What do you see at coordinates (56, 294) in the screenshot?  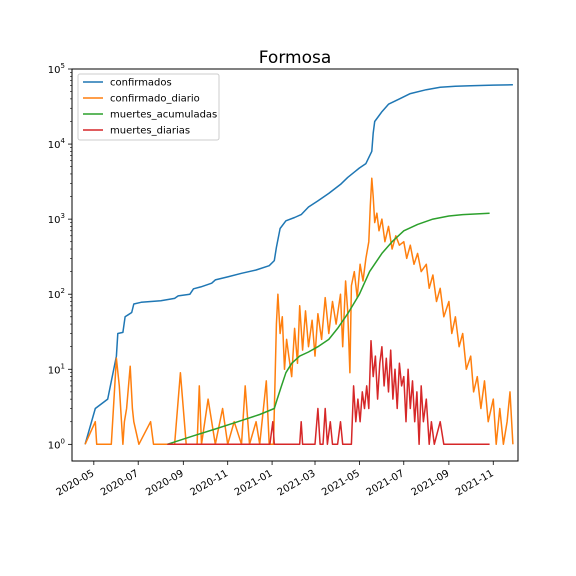 I see `y-tick-label: 10²` at bounding box center [56, 294].